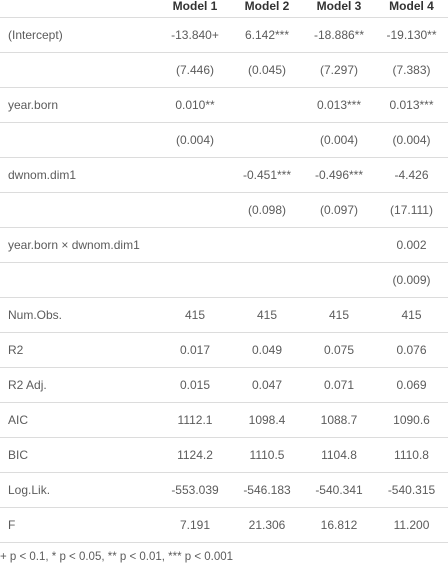 The image size is (448, 566). Describe the element at coordinates (267, 420) in the screenshot. I see `model-2-cell: 1098.4` at that location.